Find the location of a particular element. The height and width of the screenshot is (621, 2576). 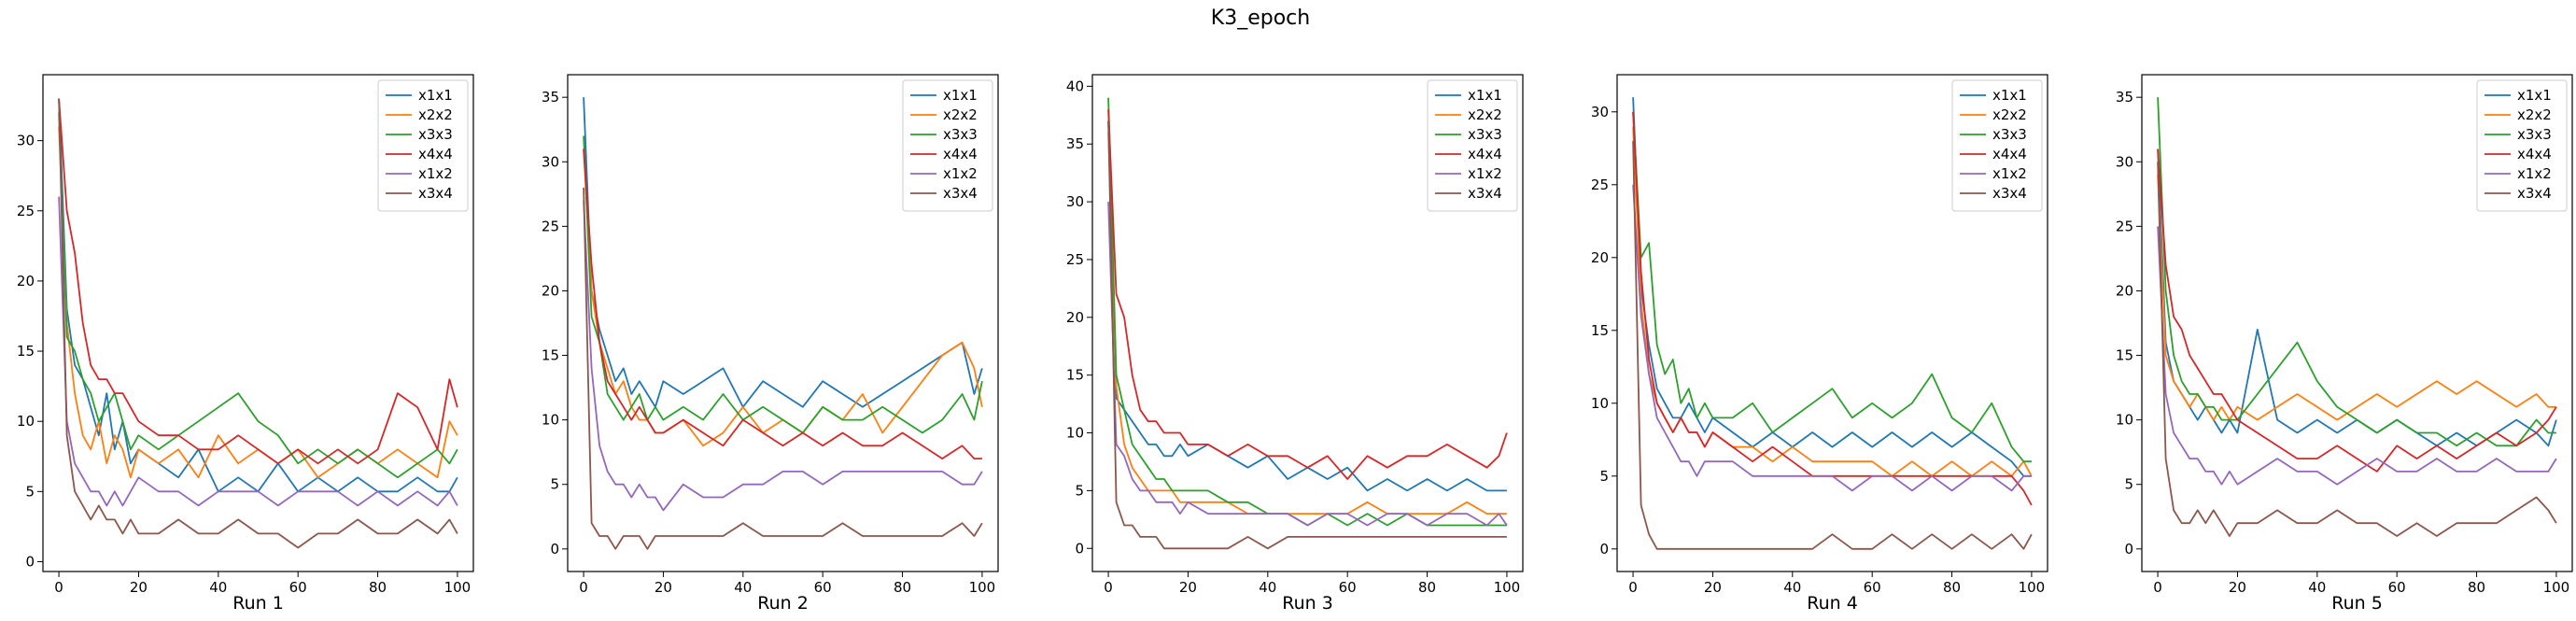

figure-suptitle: K3_epoch is located at coordinates (1260, 18).